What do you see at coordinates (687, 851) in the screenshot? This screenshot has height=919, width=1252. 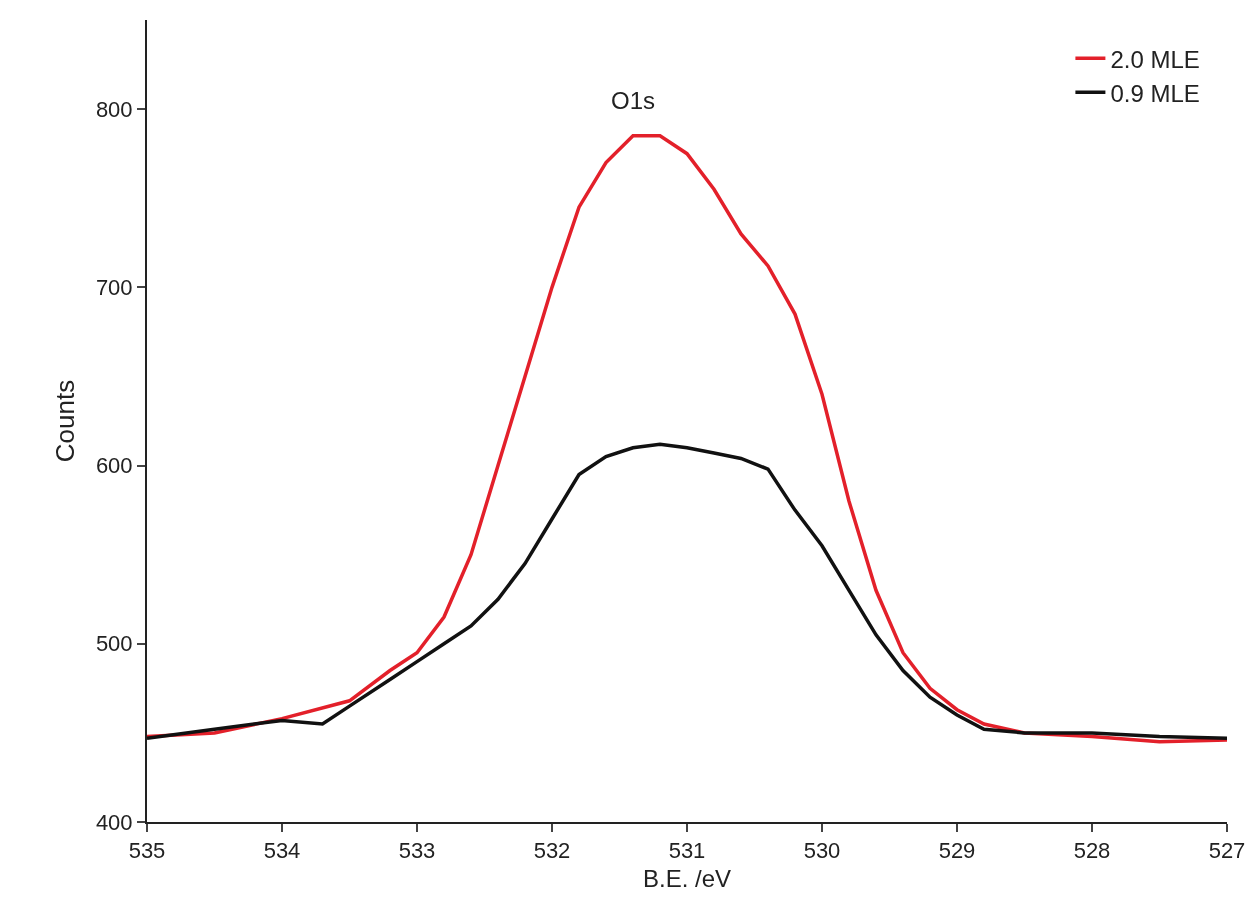 I see `x-tick-label: 531` at bounding box center [687, 851].